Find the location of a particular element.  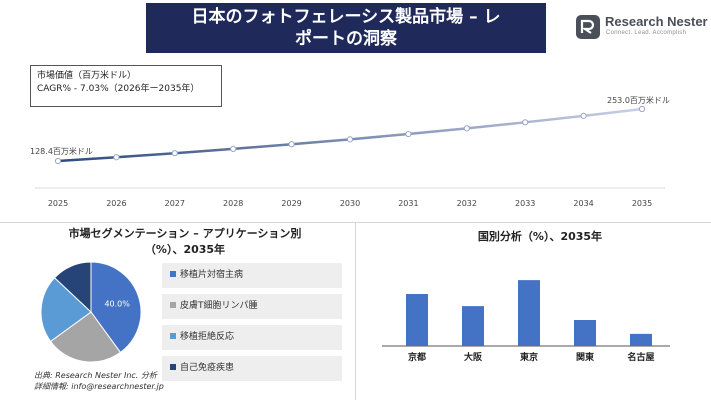

market-value-label: 市場価値（百万米ドル） is located at coordinates (87, 76).